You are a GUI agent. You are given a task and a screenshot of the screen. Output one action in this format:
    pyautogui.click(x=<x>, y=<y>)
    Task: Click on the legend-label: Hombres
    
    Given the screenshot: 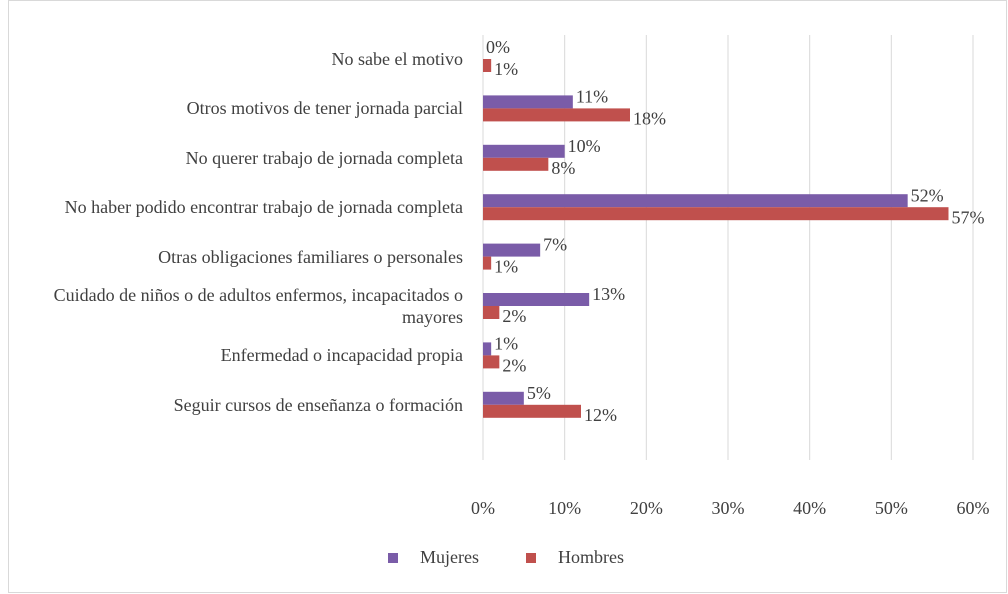 What is the action you would take?
    pyautogui.click(x=591, y=557)
    